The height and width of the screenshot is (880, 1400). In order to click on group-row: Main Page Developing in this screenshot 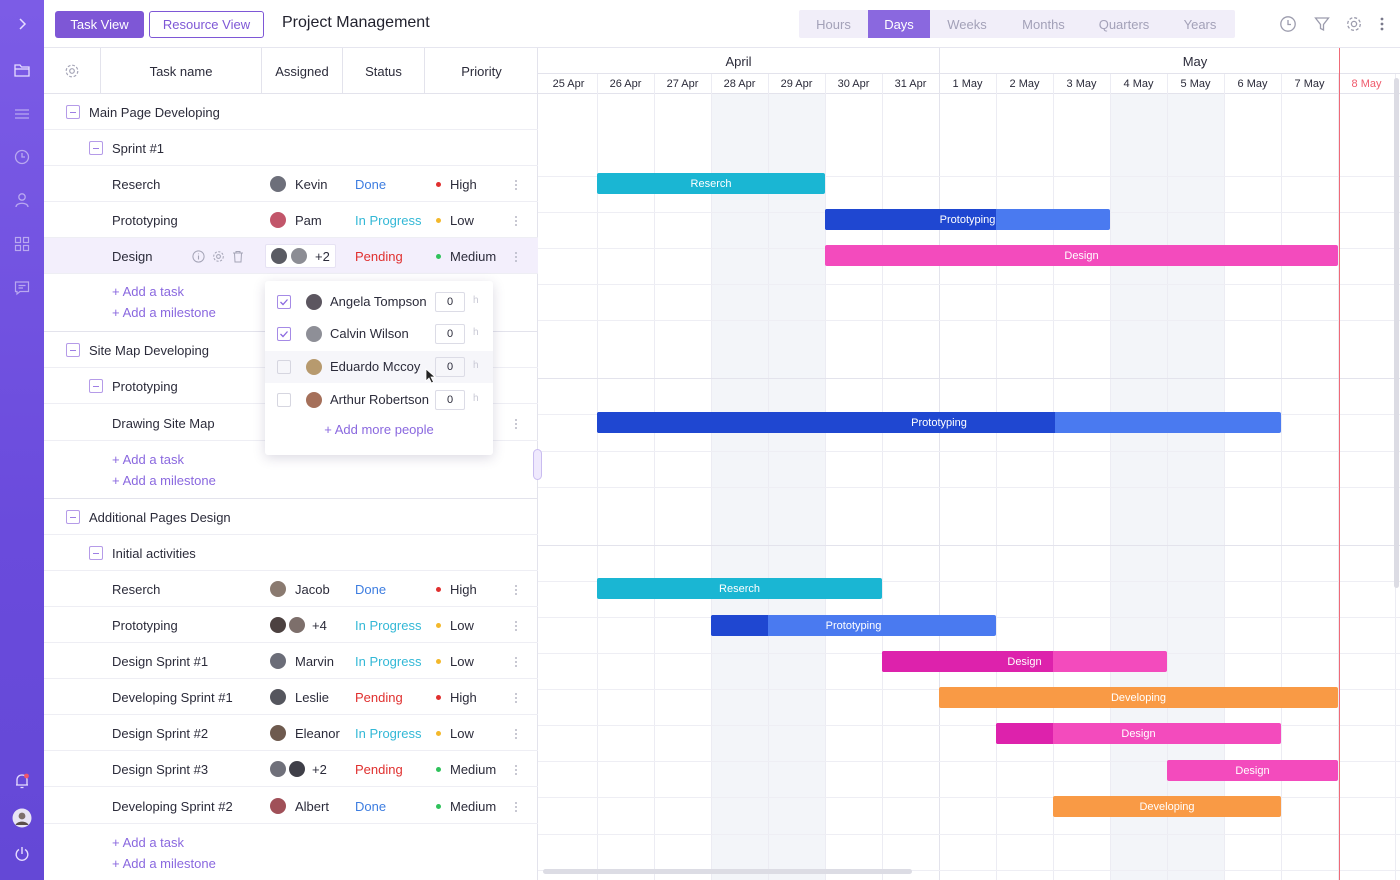, I will do `click(291, 112)`.